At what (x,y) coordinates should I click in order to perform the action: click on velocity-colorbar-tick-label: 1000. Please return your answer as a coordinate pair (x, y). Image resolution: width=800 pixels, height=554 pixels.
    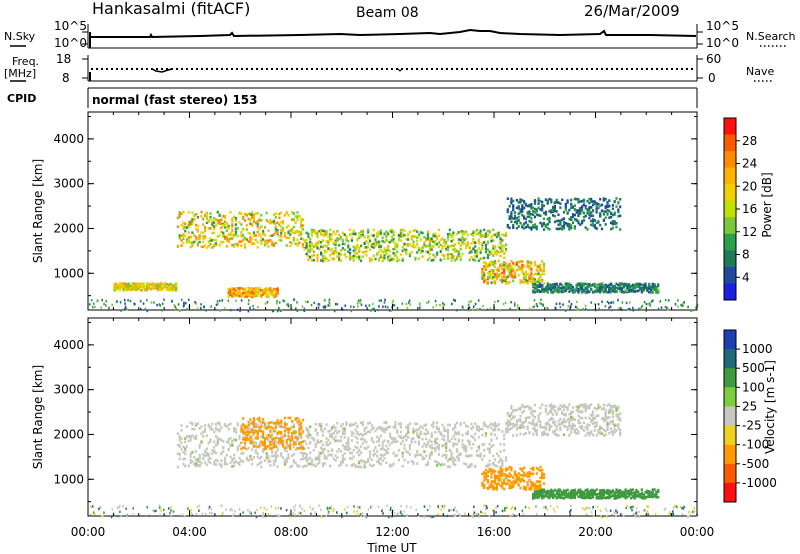
    Looking at the image, I should click on (757, 349).